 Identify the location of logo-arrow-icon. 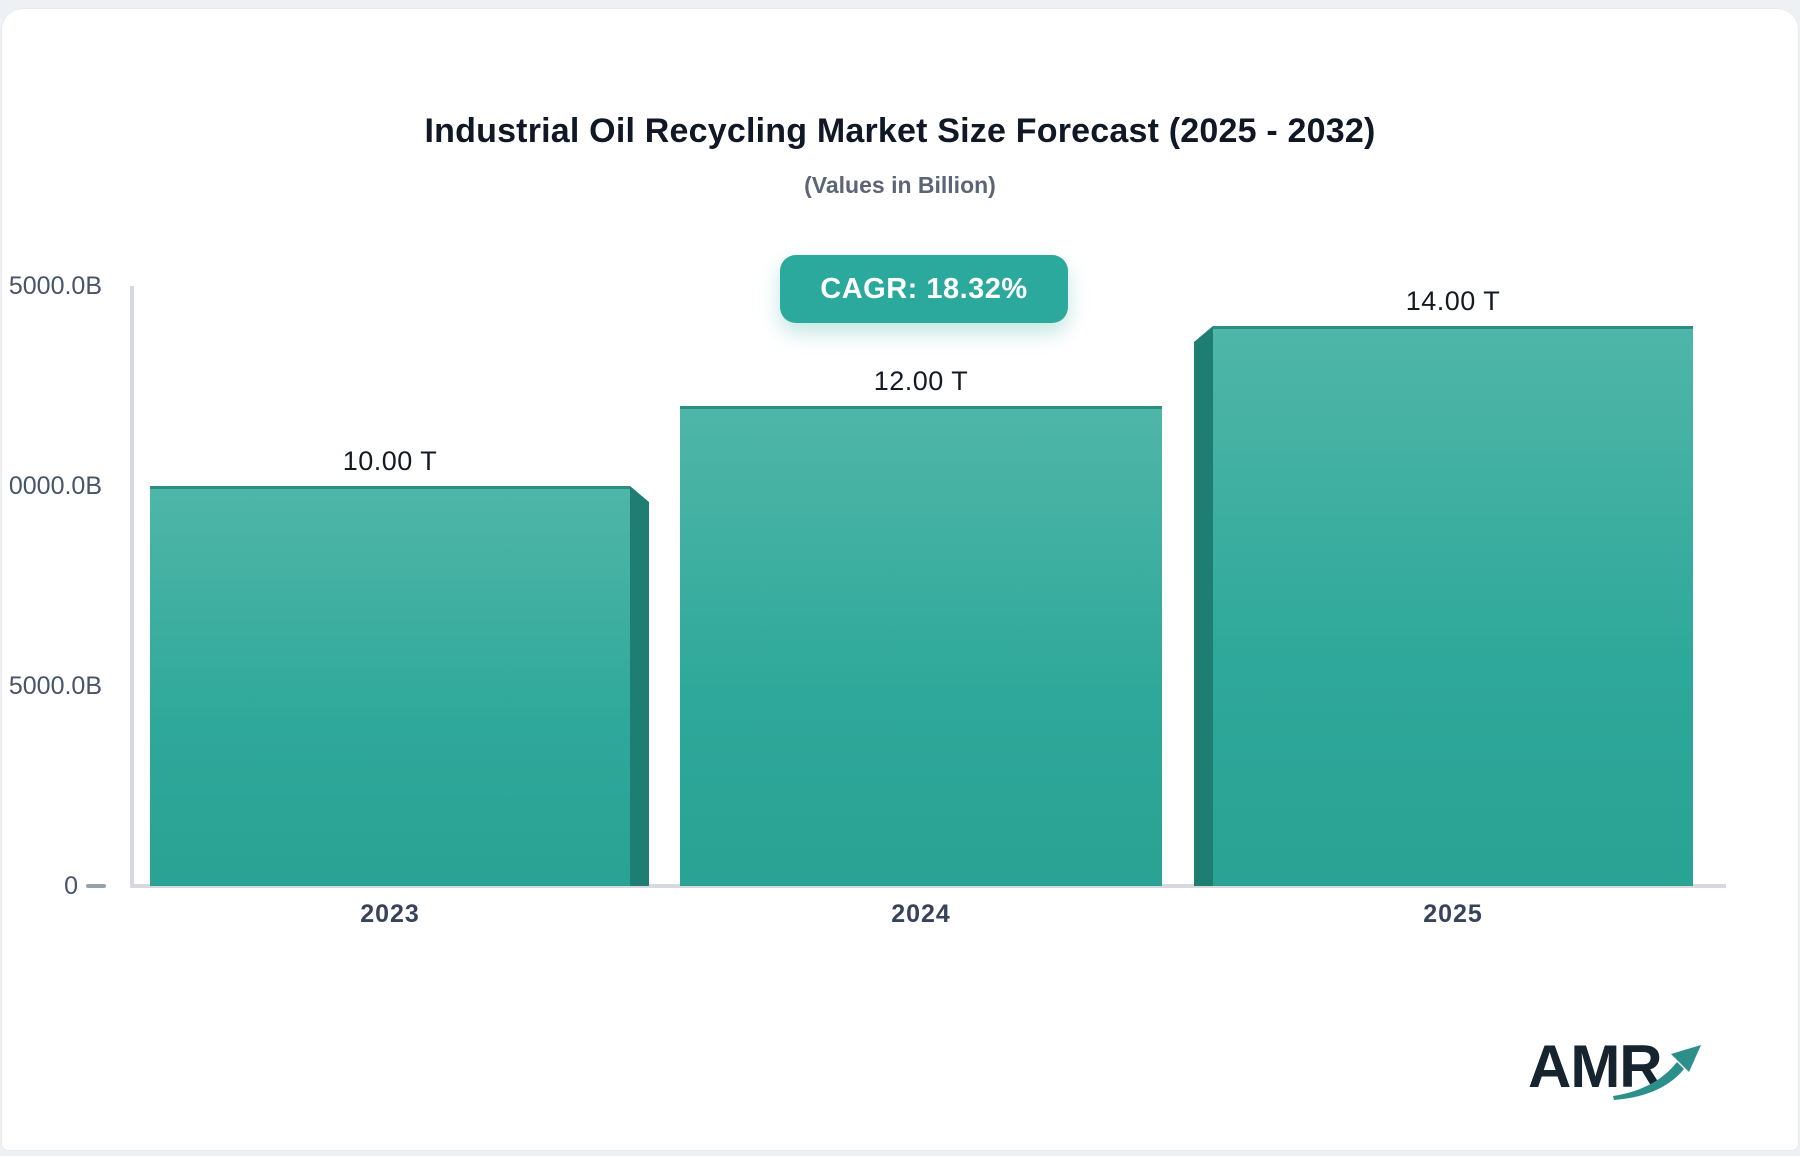
(1657, 1072).